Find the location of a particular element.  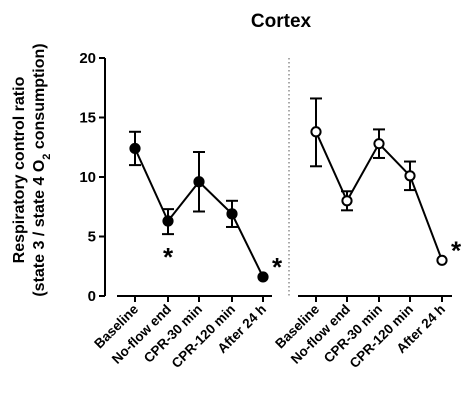

y-tick-label: 10 is located at coordinates (87, 177).